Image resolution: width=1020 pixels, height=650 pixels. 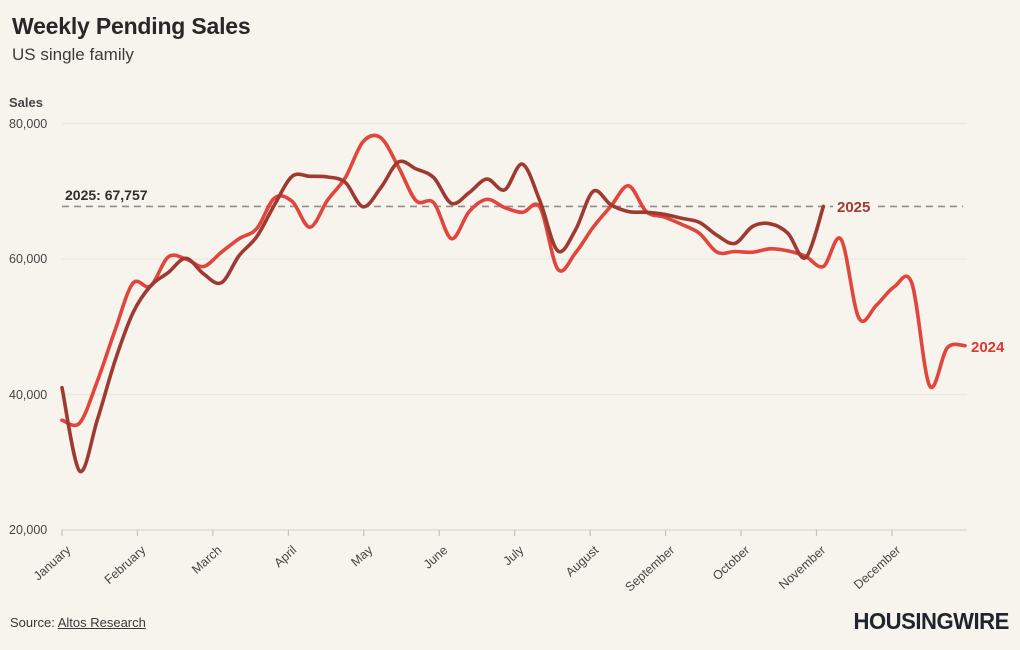 I want to click on housingwire-logo: HOUSINGWIRE, so click(x=931, y=621).